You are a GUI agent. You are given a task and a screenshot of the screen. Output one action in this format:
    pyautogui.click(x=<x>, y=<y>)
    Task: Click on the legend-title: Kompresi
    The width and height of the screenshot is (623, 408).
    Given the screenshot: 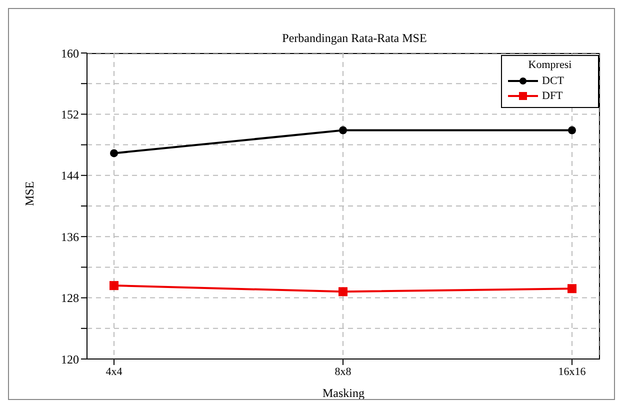 What is the action you would take?
    pyautogui.click(x=550, y=65)
    